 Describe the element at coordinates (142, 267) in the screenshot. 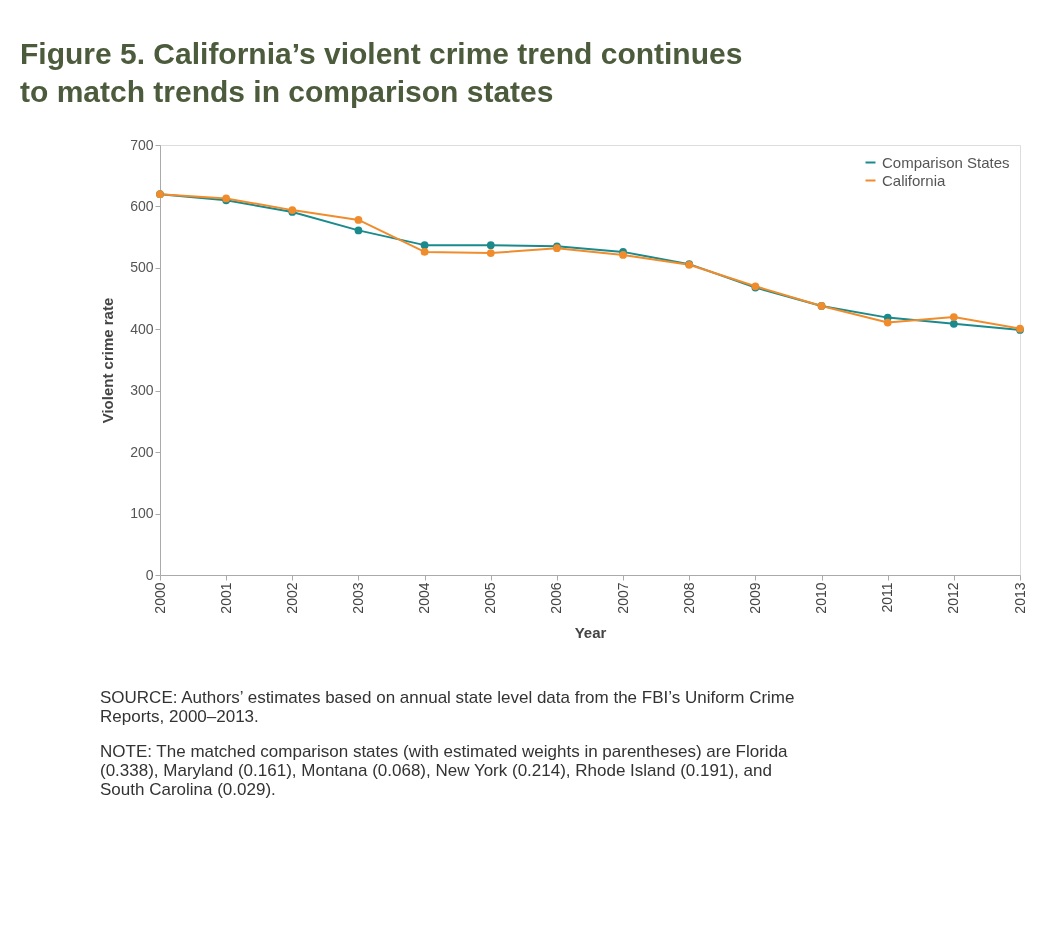

I see `y-tick-label: 500` at that location.